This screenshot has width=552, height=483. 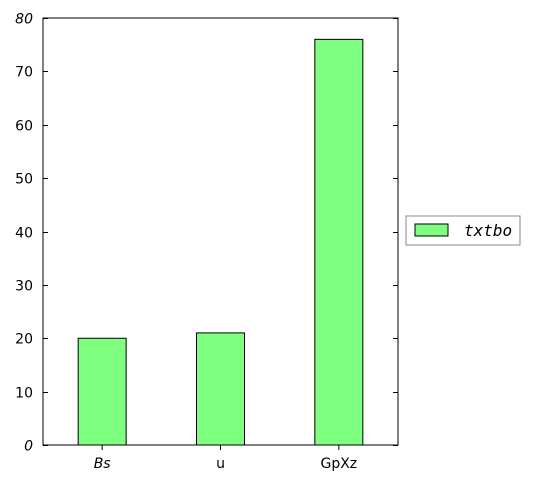 I want to click on x-tick-label: u, so click(x=220, y=464).